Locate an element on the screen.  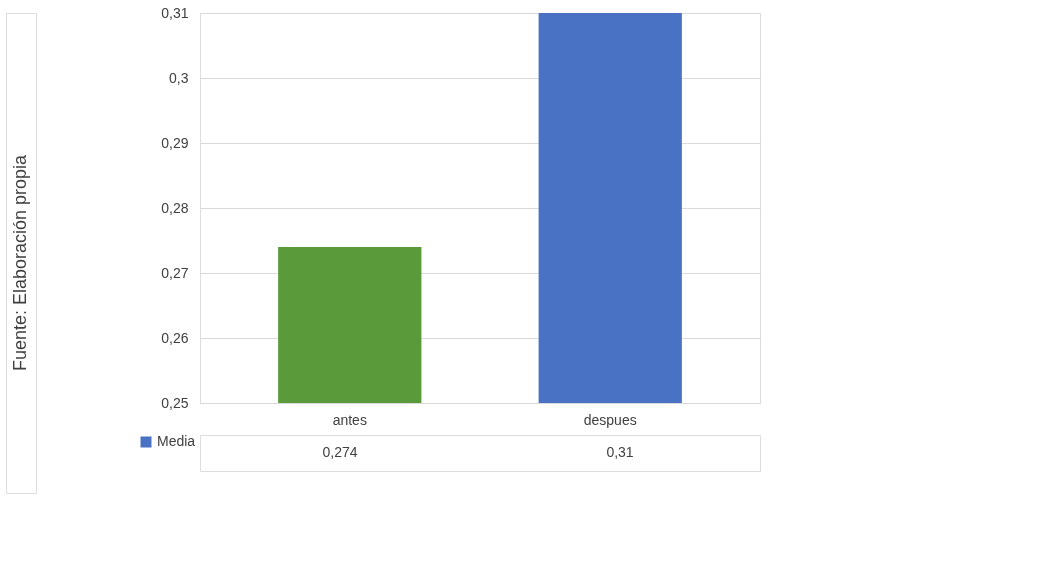
y-tick-label: 0,28 is located at coordinates (175, 207).